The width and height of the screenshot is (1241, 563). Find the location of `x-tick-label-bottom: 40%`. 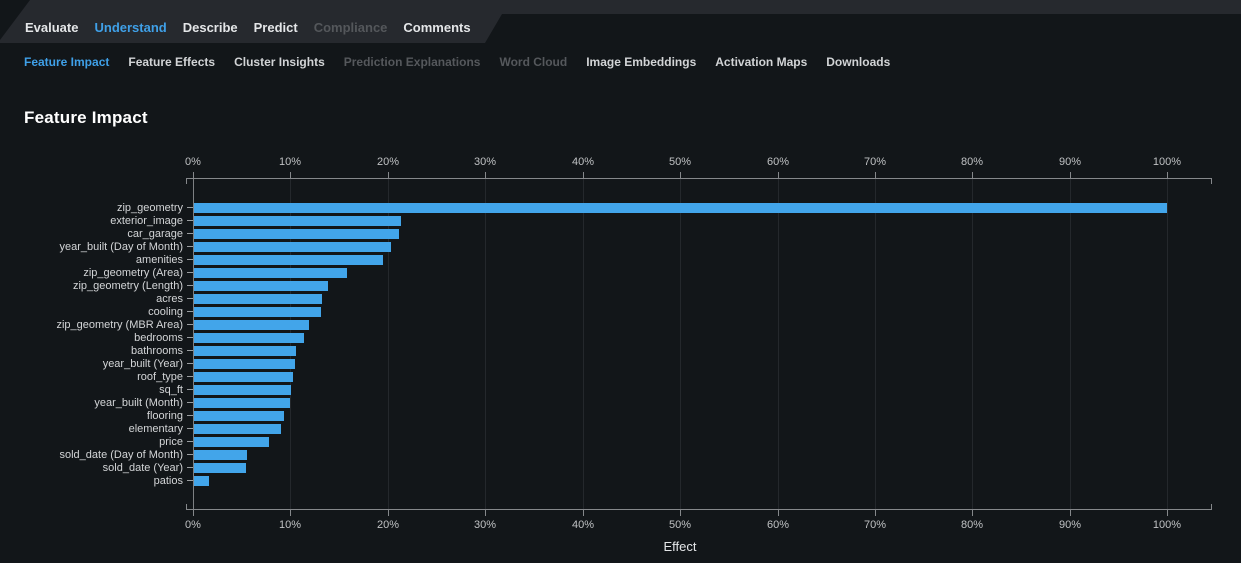

x-tick-label-bottom: 40% is located at coordinates (583, 525).